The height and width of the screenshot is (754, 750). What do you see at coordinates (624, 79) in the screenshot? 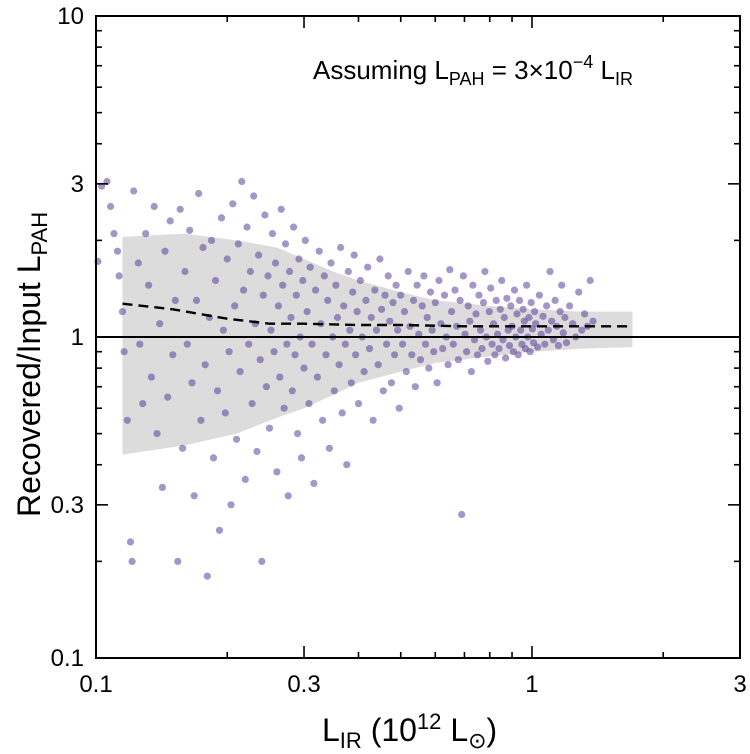
I see `annotation-sub2: IR` at bounding box center [624, 79].